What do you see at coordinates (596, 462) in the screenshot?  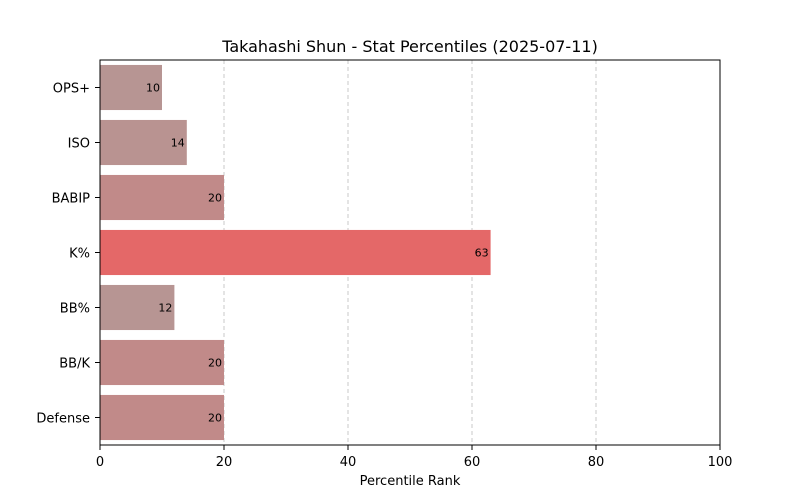 I see `x-tick-label: 80` at bounding box center [596, 462].